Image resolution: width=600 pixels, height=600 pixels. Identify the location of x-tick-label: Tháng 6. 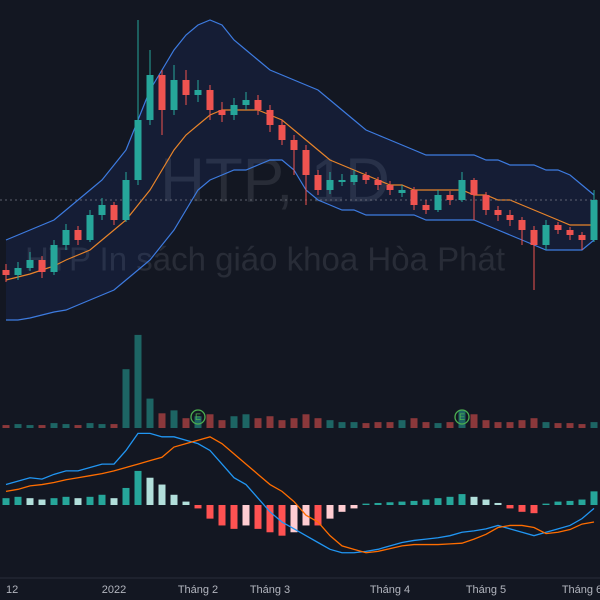
(581, 590).